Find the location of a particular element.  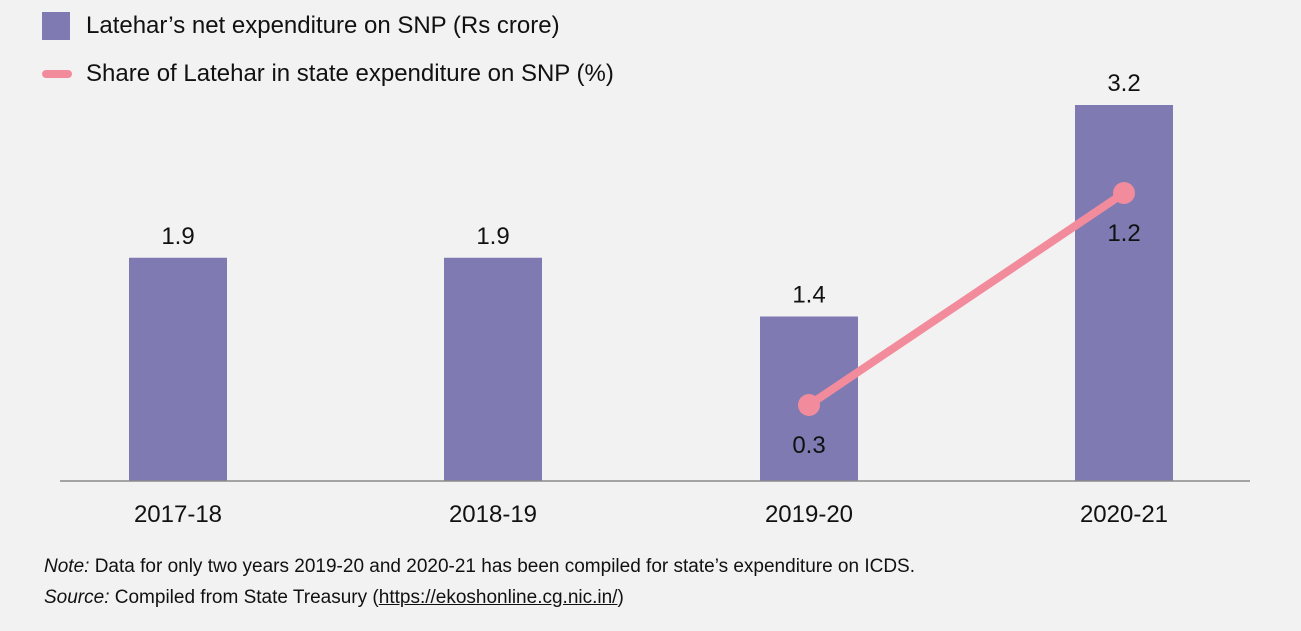

note-label: Note: is located at coordinates (67, 566).